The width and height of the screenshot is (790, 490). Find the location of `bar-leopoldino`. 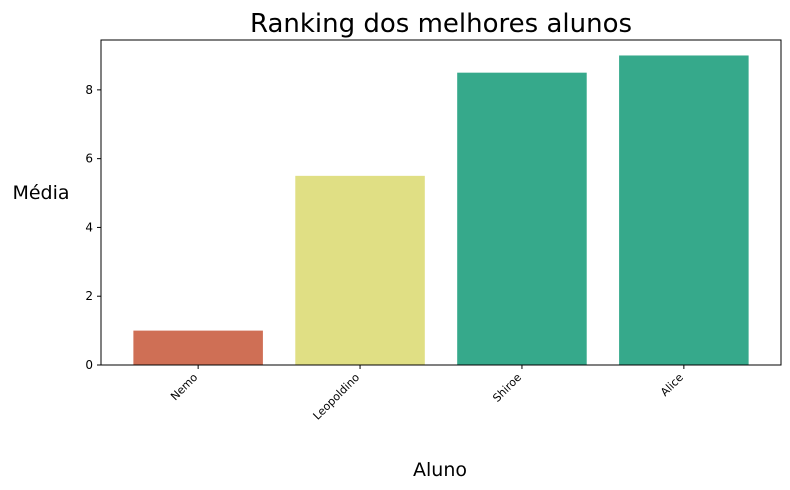

bar-leopoldino is located at coordinates (360, 270).